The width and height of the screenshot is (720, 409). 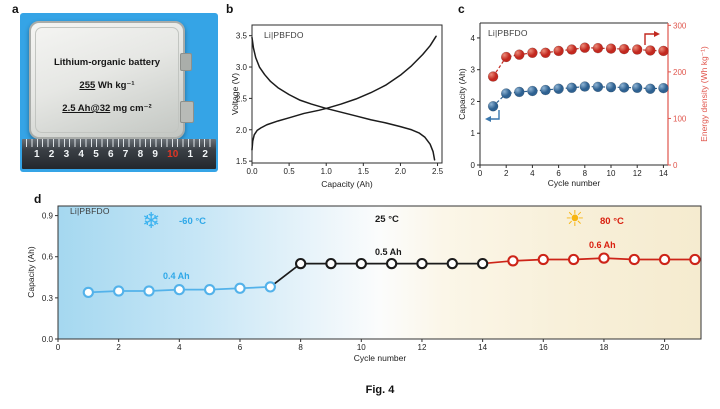 I want to click on plot-frame, so click(x=347, y=94).